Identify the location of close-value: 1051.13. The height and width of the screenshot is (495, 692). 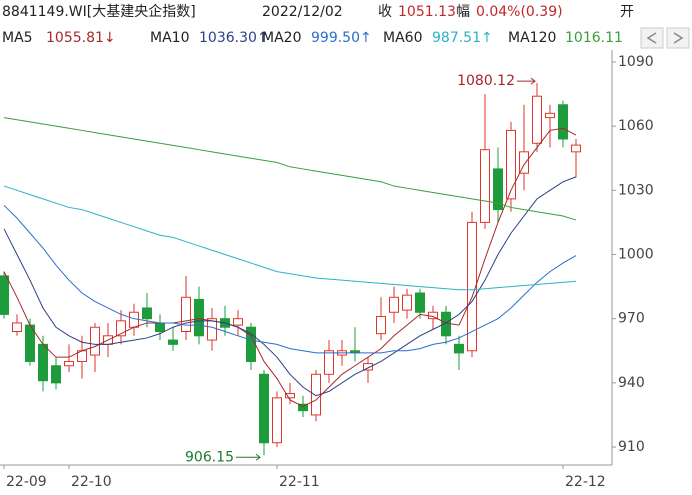
(427, 12).